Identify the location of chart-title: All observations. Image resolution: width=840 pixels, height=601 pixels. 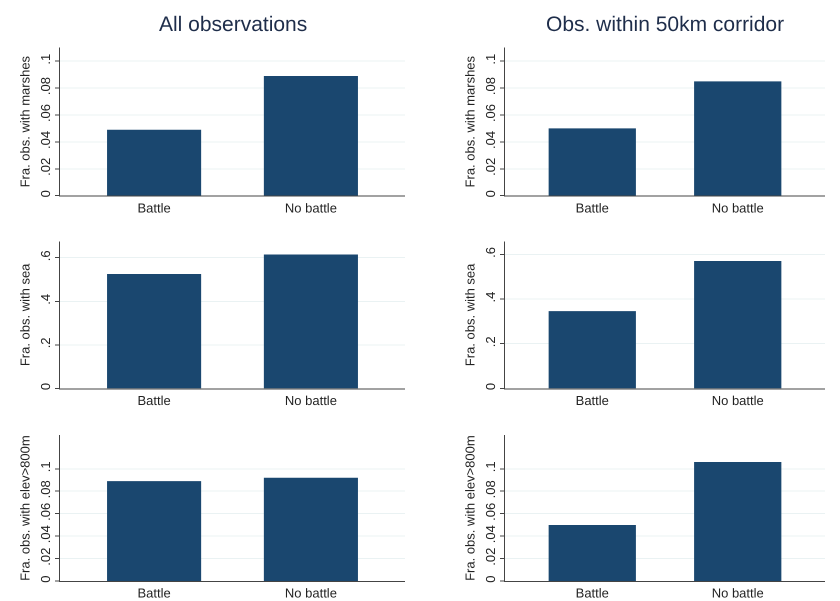
(233, 24).